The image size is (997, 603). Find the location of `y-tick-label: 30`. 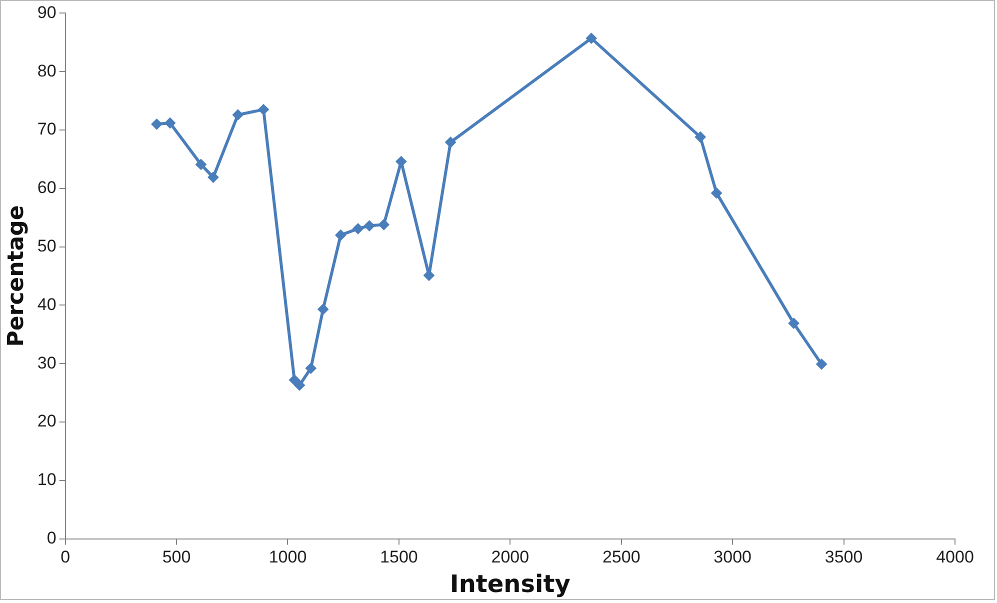

y-tick-label: 30 is located at coordinates (46, 362).